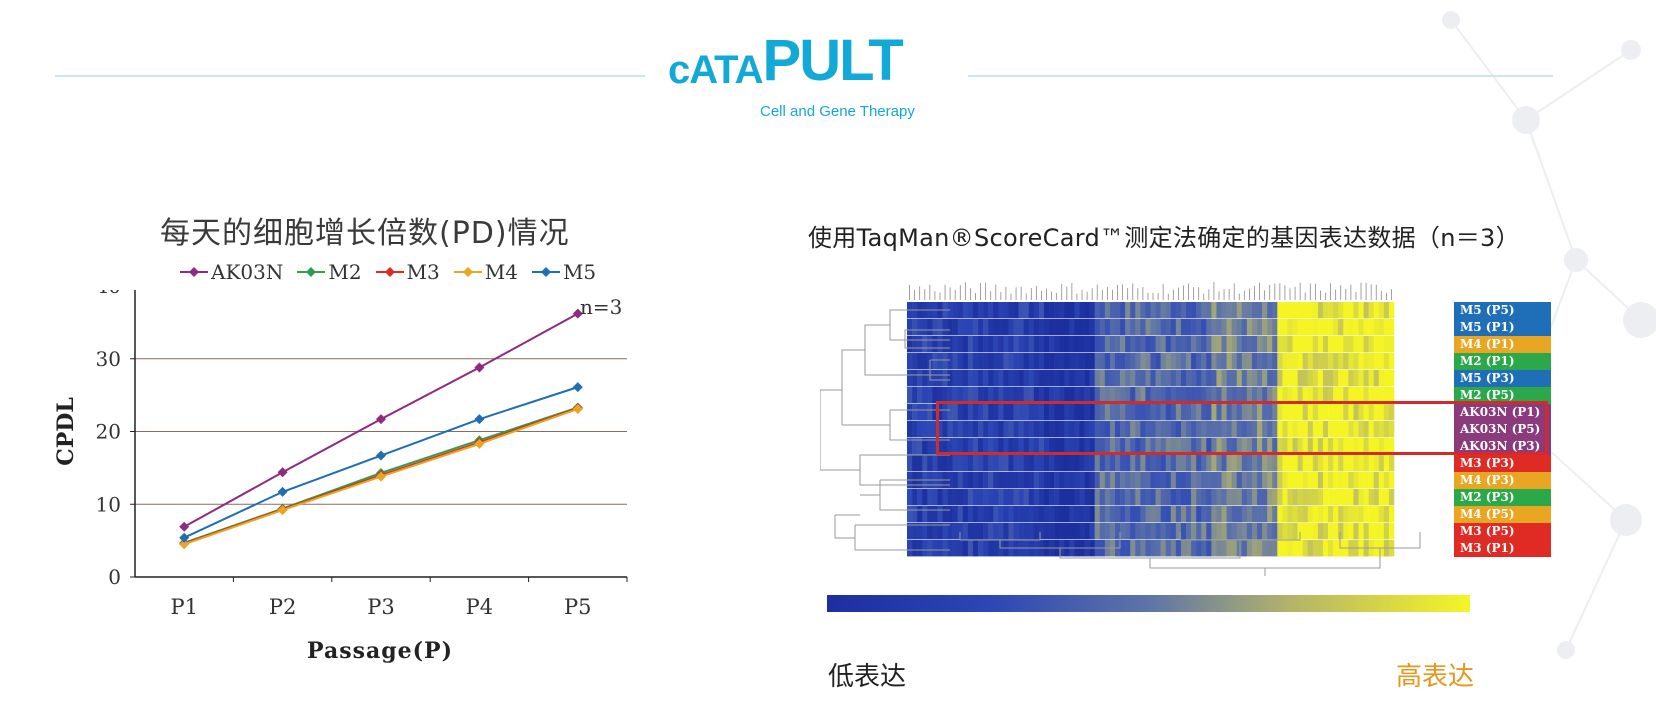  I want to click on series-m4, so click(381, 476).